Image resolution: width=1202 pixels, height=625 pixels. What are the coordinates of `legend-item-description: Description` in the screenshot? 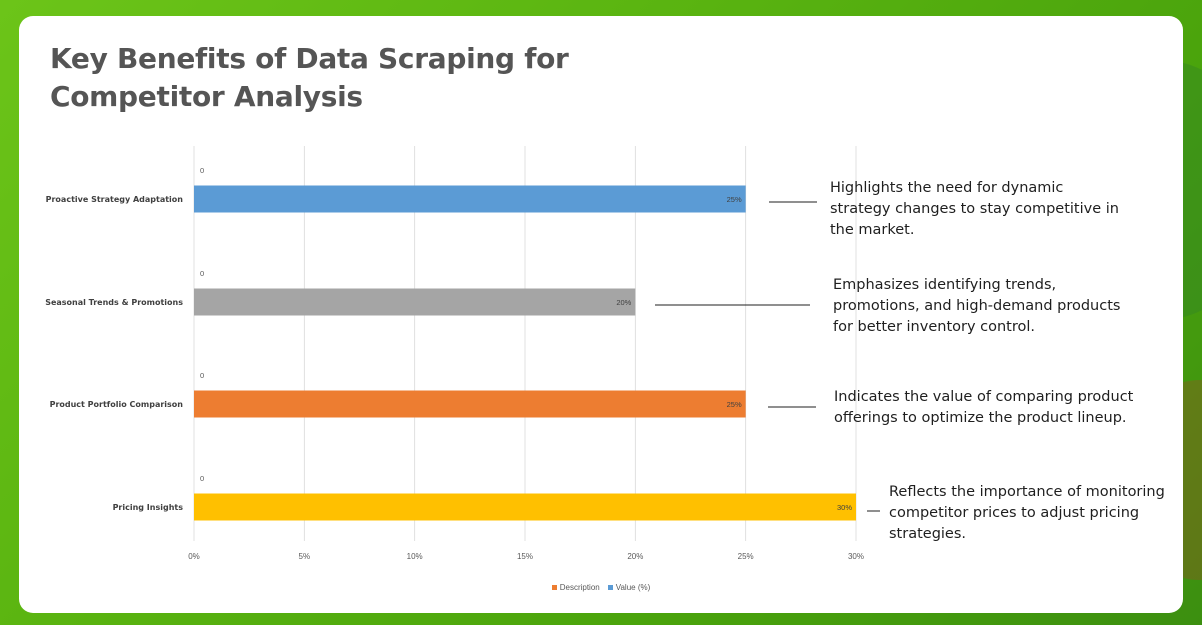 It's located at (575, 587).